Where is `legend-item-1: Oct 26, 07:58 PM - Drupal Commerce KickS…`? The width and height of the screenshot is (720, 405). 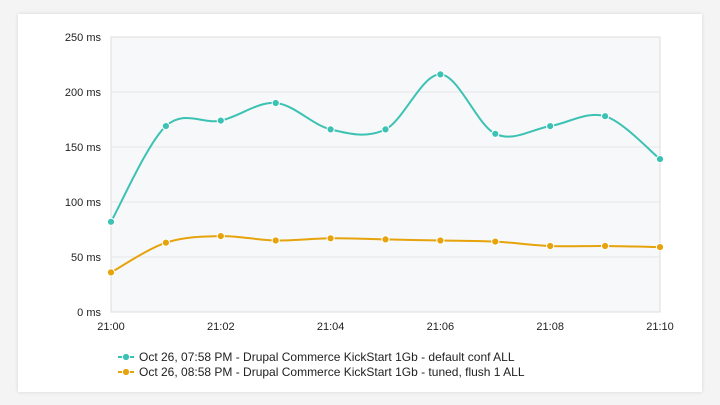
legend-item-1: Oct 26, 07:58 PM - Drupal Commerce KickS… is located at coordinates (316, 357).